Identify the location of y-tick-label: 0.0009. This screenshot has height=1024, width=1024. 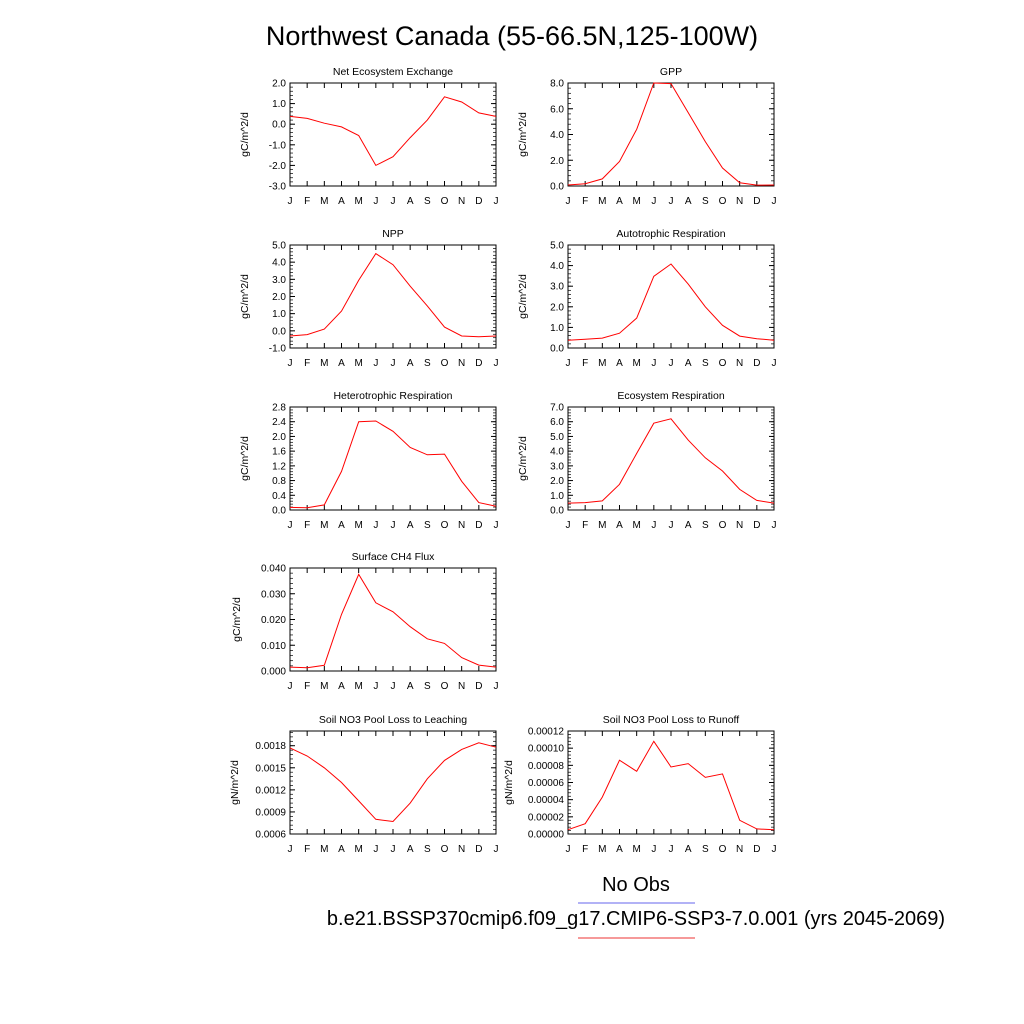
(270, 812).